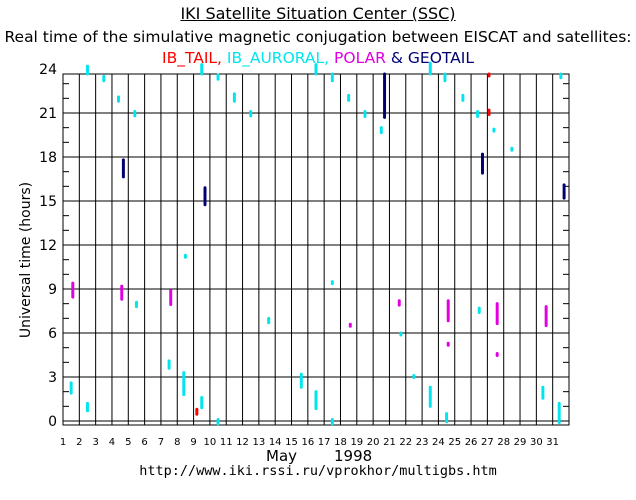  I want to click on x-tick-label: 8, so click(177, 442).